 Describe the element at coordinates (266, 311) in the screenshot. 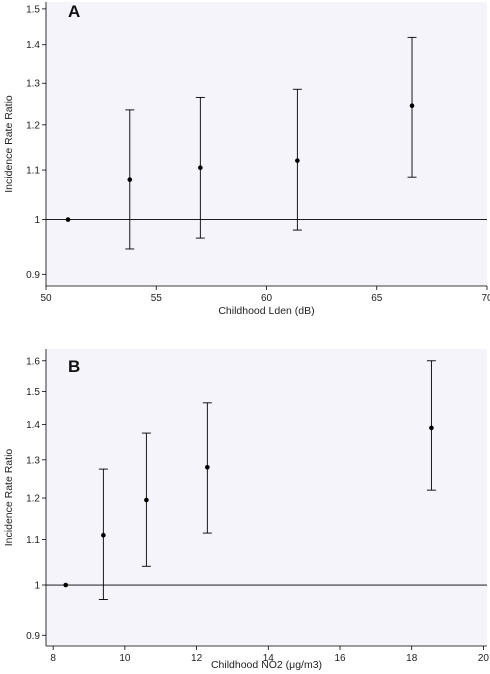

I see `x-axis-label: Childhood Lden (dB)` at that location.